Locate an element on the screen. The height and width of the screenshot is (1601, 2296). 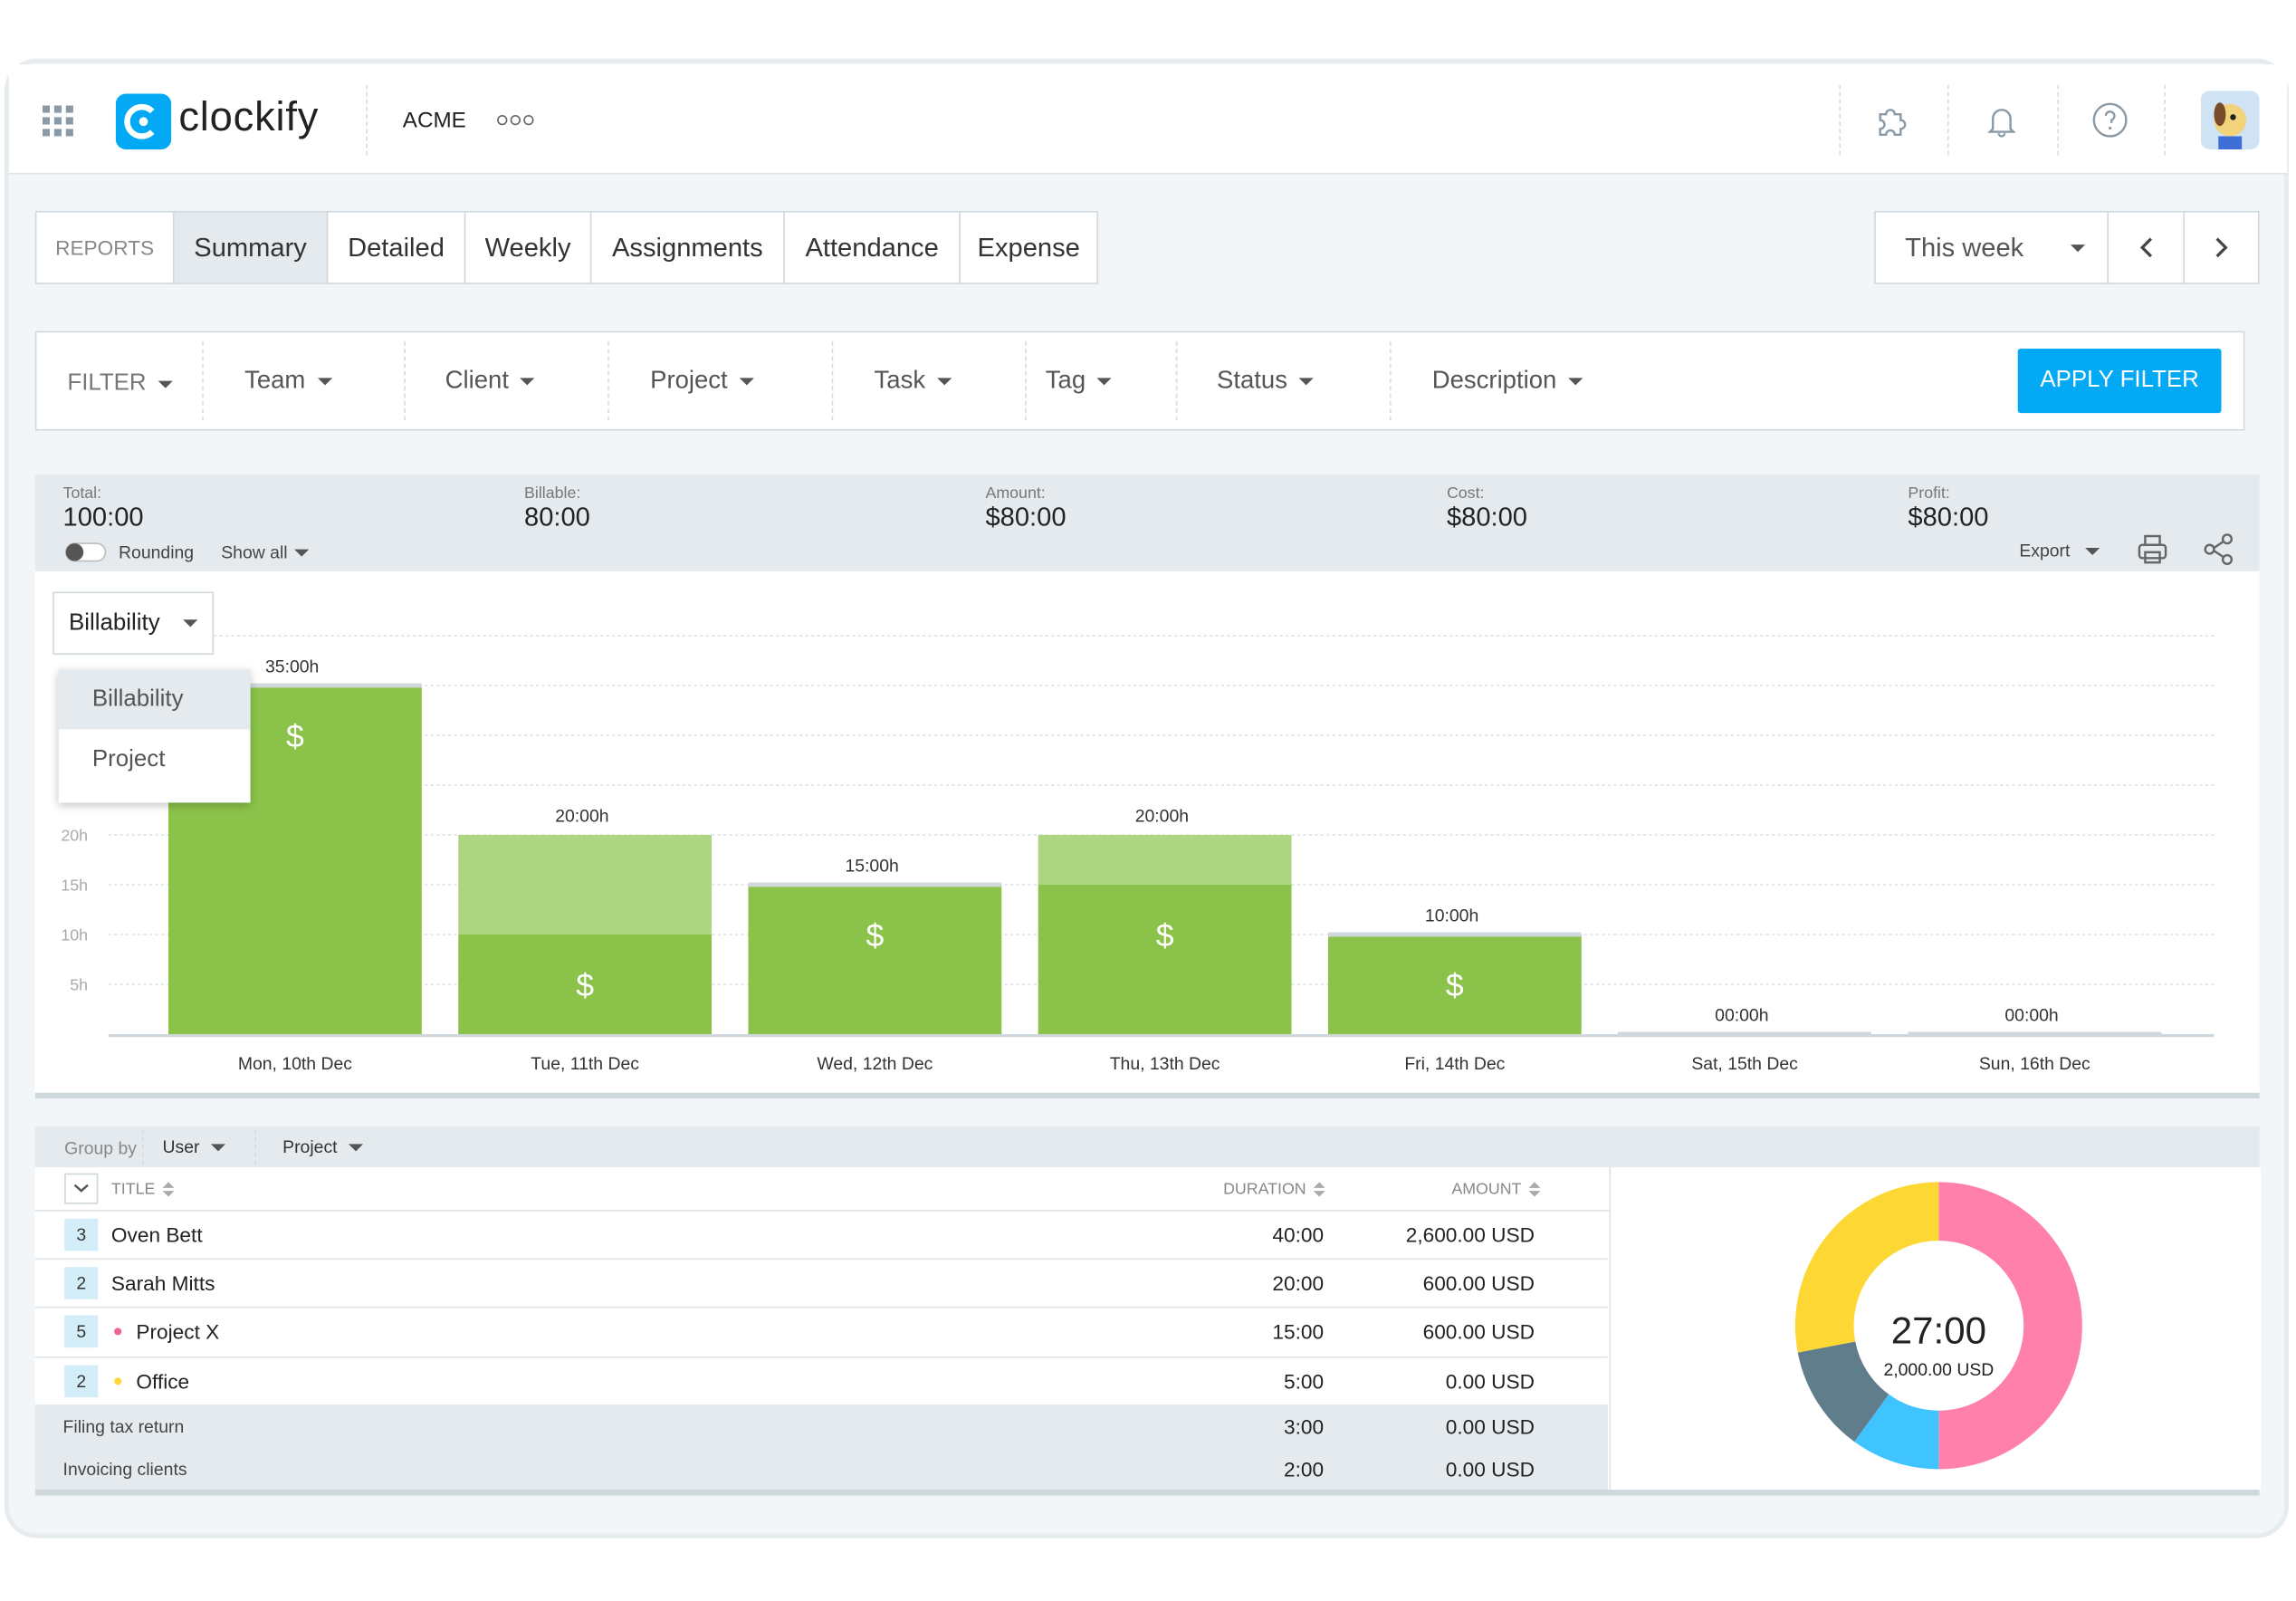
avatar is located at coordinates (2230, 120).